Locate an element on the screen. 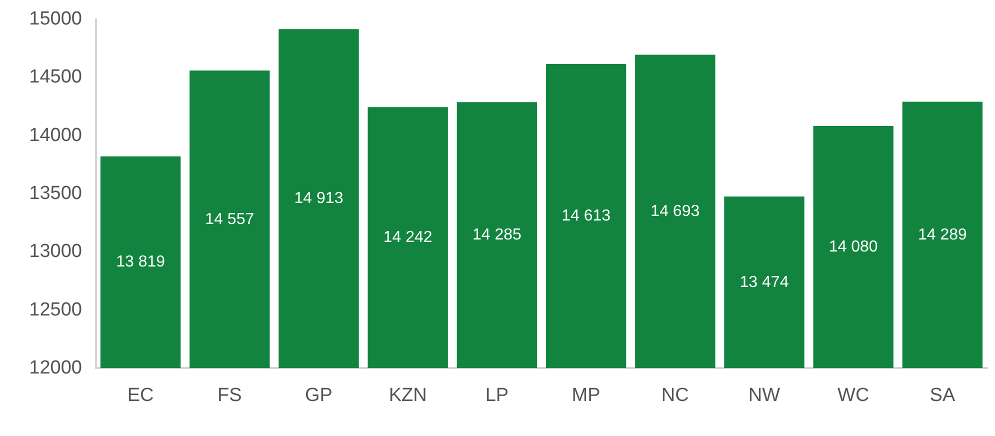 The height and width of the screenshot is (436, 995). x-tick-label: MP is located at coordinates (586, 395).